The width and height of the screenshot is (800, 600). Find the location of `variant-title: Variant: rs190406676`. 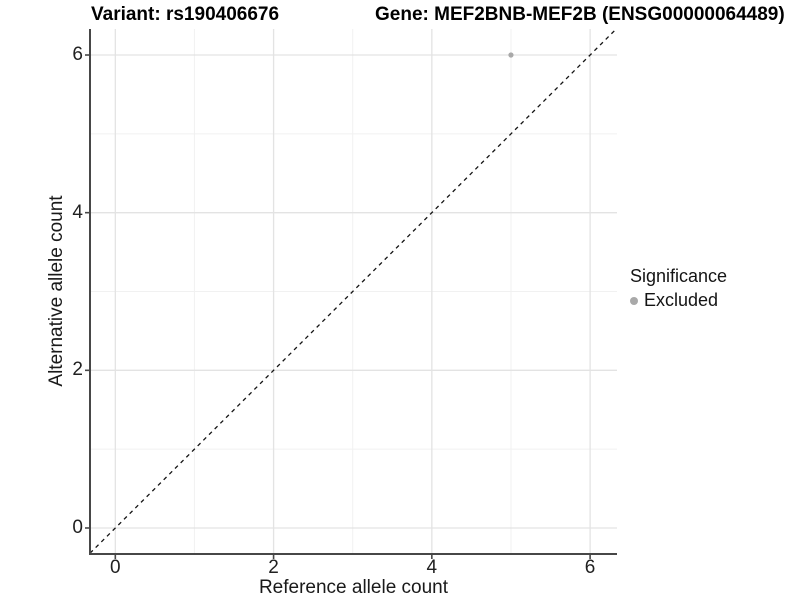

variant-title: Variant: rs190406676 is located at coordinates (185, 14).